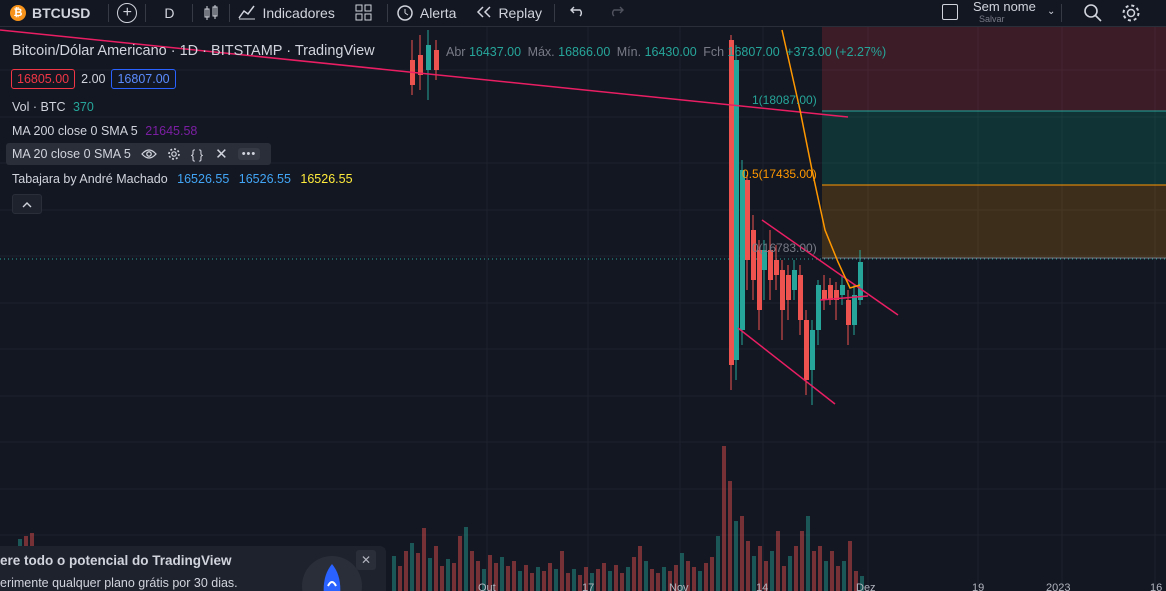 This screenshot has height=591, width=1166. I want to click on candles-style-icon, so click(211, 13).